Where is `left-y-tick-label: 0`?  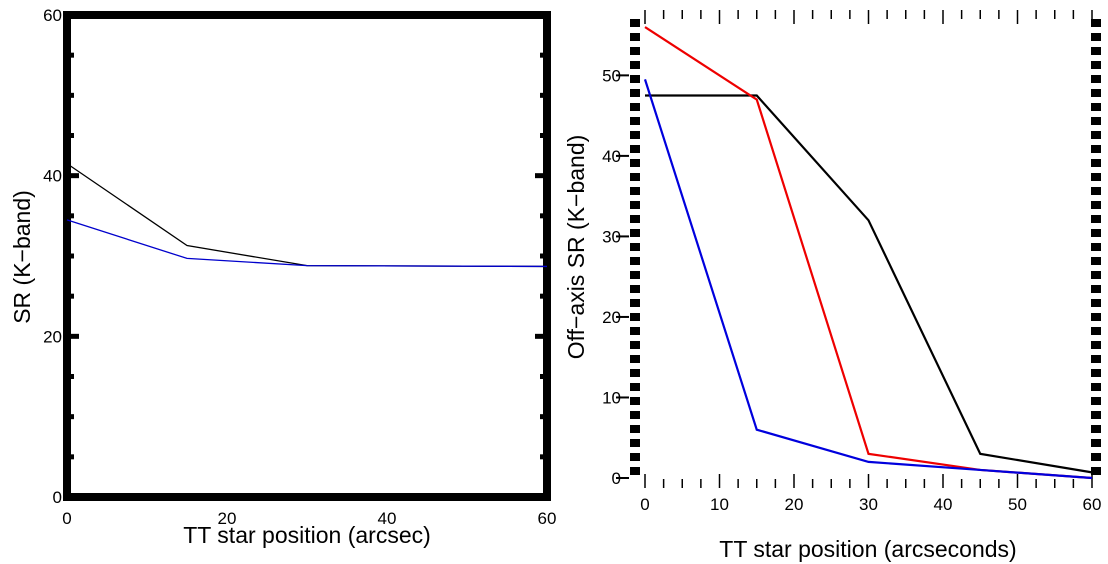
left-y-tick-label: 0 is located at coordinates (57, 497).